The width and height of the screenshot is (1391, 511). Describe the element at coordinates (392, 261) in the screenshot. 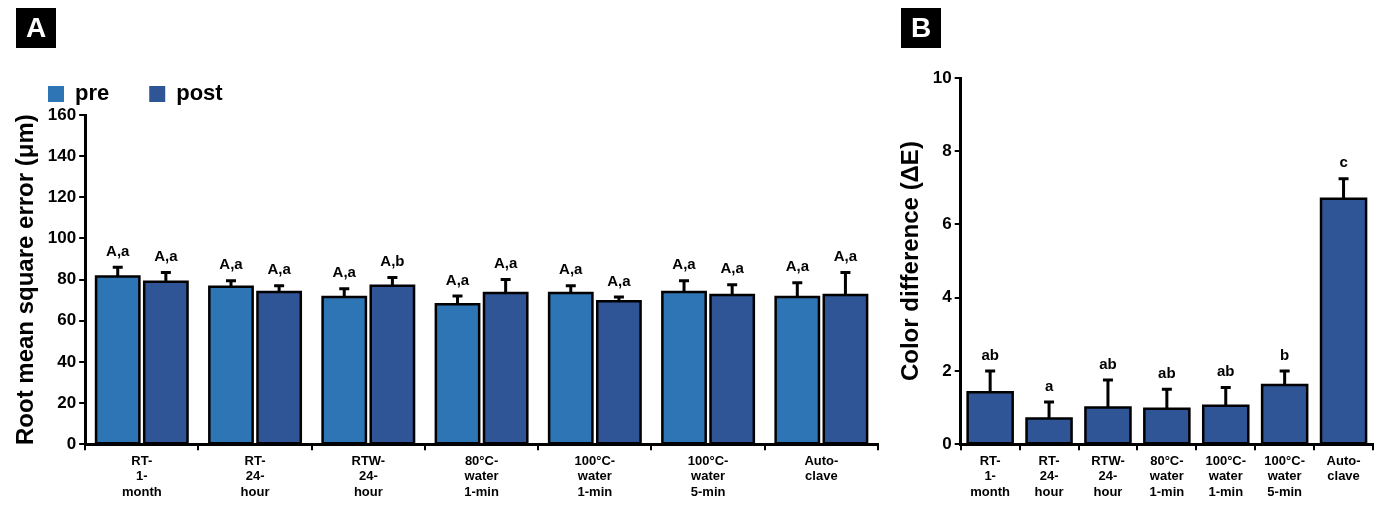

I see `annotation: A,b` at that location.